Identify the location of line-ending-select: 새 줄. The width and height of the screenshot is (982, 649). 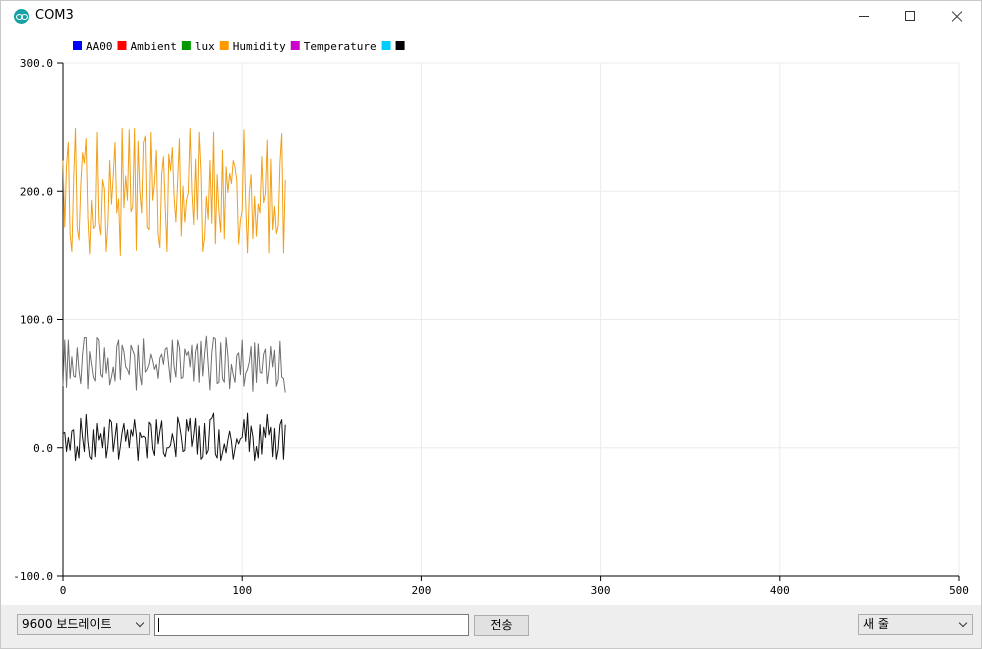
(915, 624).